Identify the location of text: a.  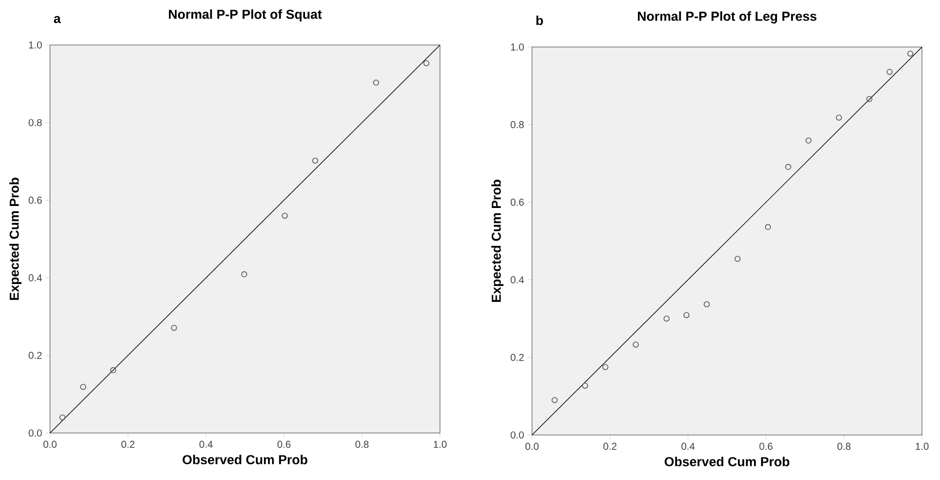
(57, 20).